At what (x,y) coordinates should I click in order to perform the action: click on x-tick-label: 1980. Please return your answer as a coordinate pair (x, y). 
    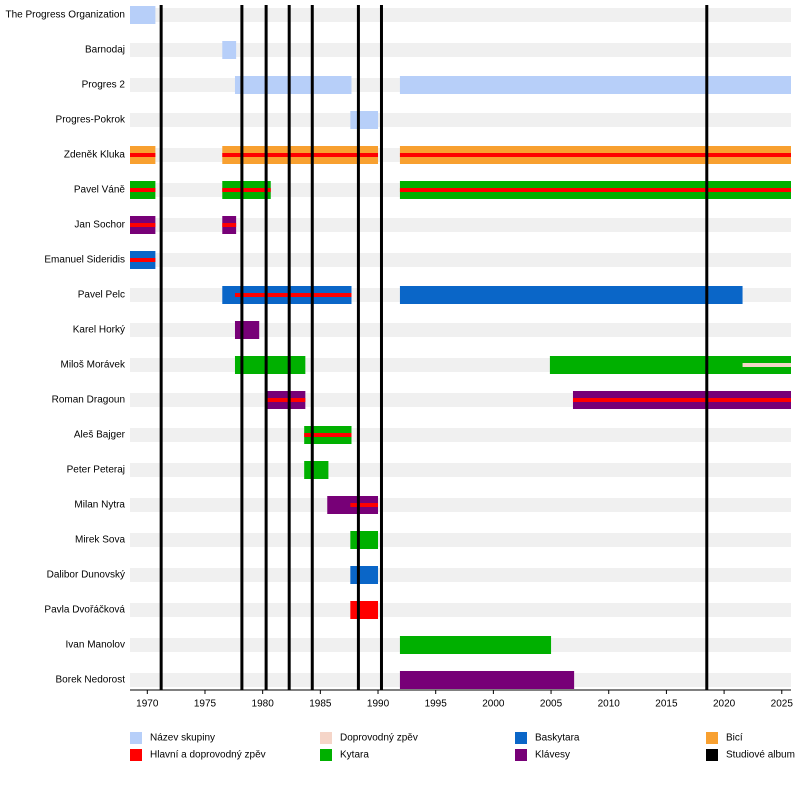
    Looking at the image, I should click on (263, 704).